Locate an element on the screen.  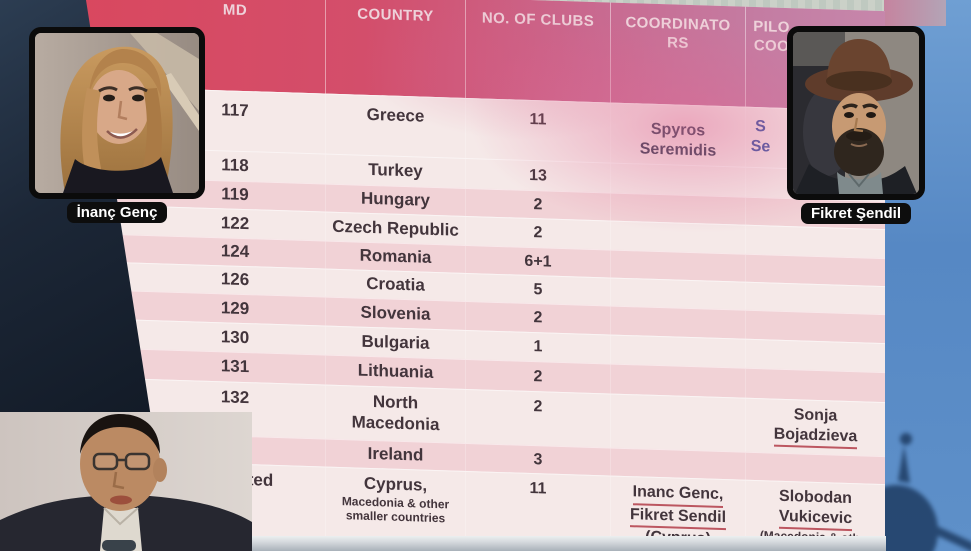
clubs-cell: 6+1 is located at coordinates (537, 261).